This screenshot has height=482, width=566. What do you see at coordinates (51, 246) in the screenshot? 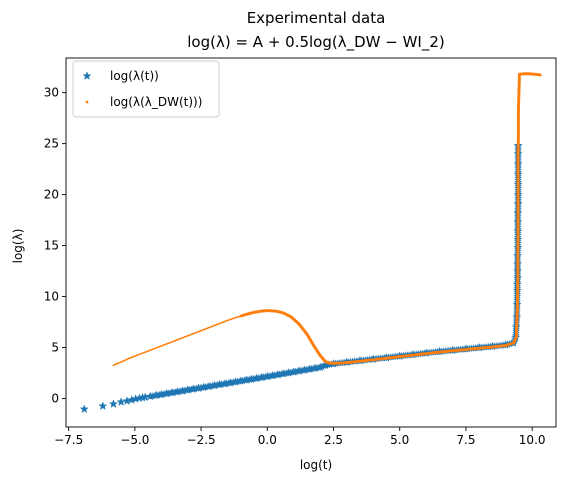
I see `y-tick-label: 15` at bounding box center [51, 246].